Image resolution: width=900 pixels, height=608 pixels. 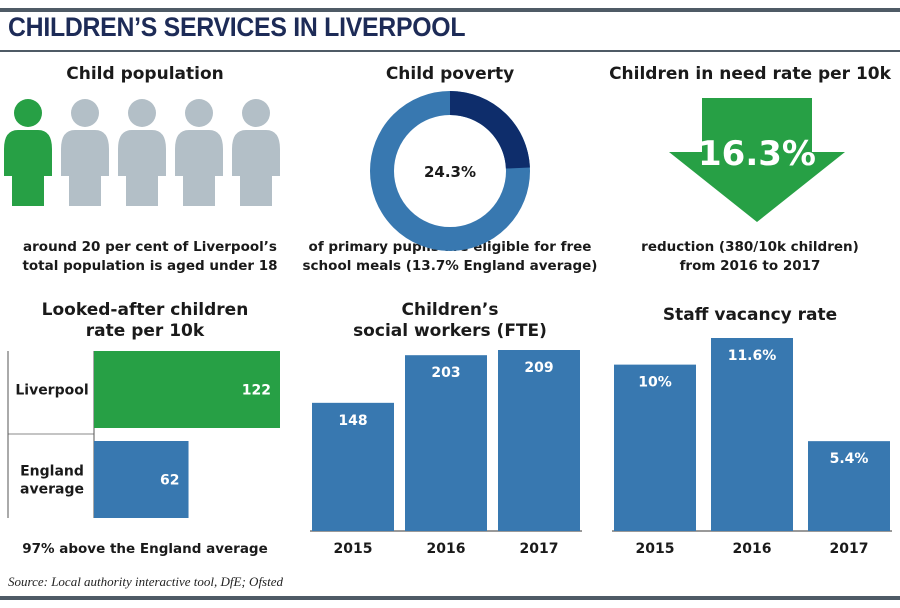 I want to click on vacancy-category-label: 2016, so click(x=752, y=549).